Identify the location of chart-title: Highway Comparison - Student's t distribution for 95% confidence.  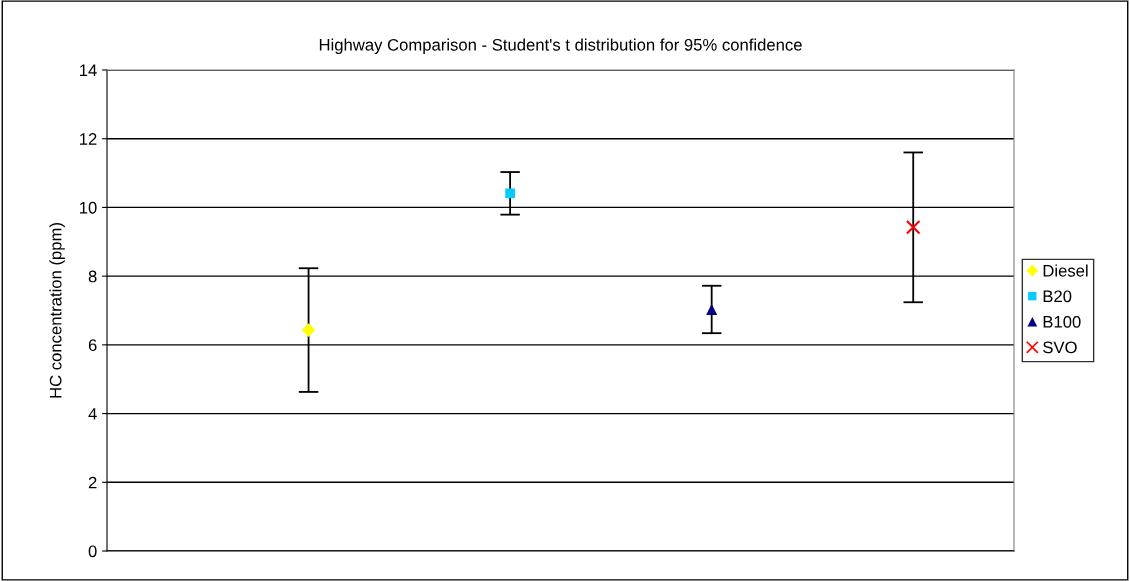
(560, 46).